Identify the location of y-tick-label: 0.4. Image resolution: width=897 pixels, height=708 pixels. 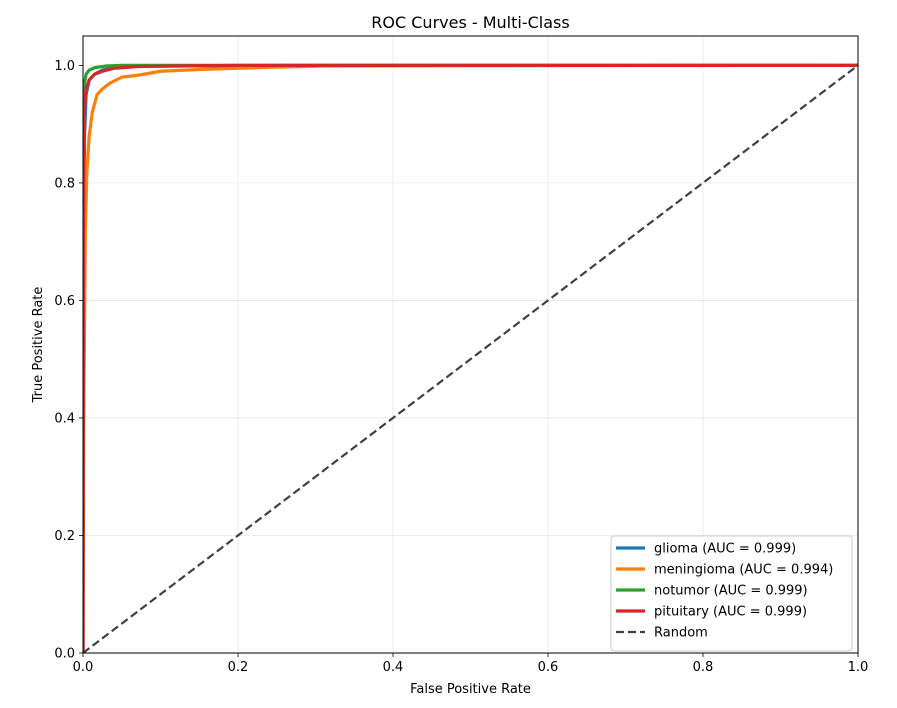
(64, 418).